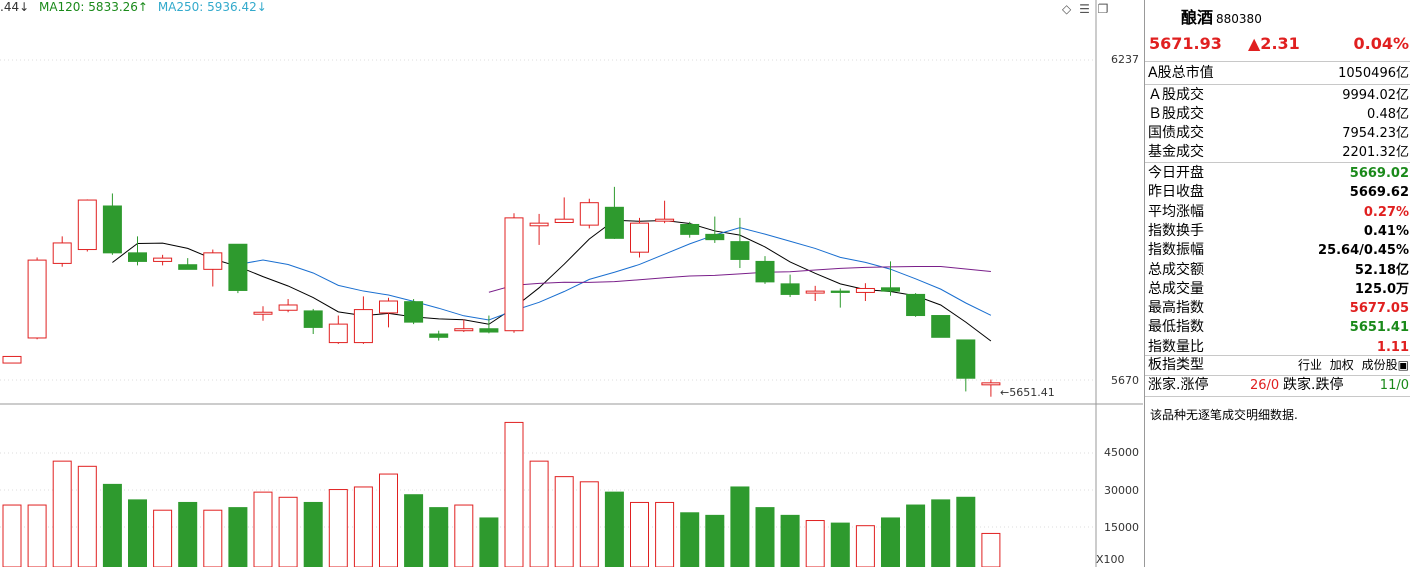  I want to click on turnover-value: 2201.32亿, so click(1375, 152).